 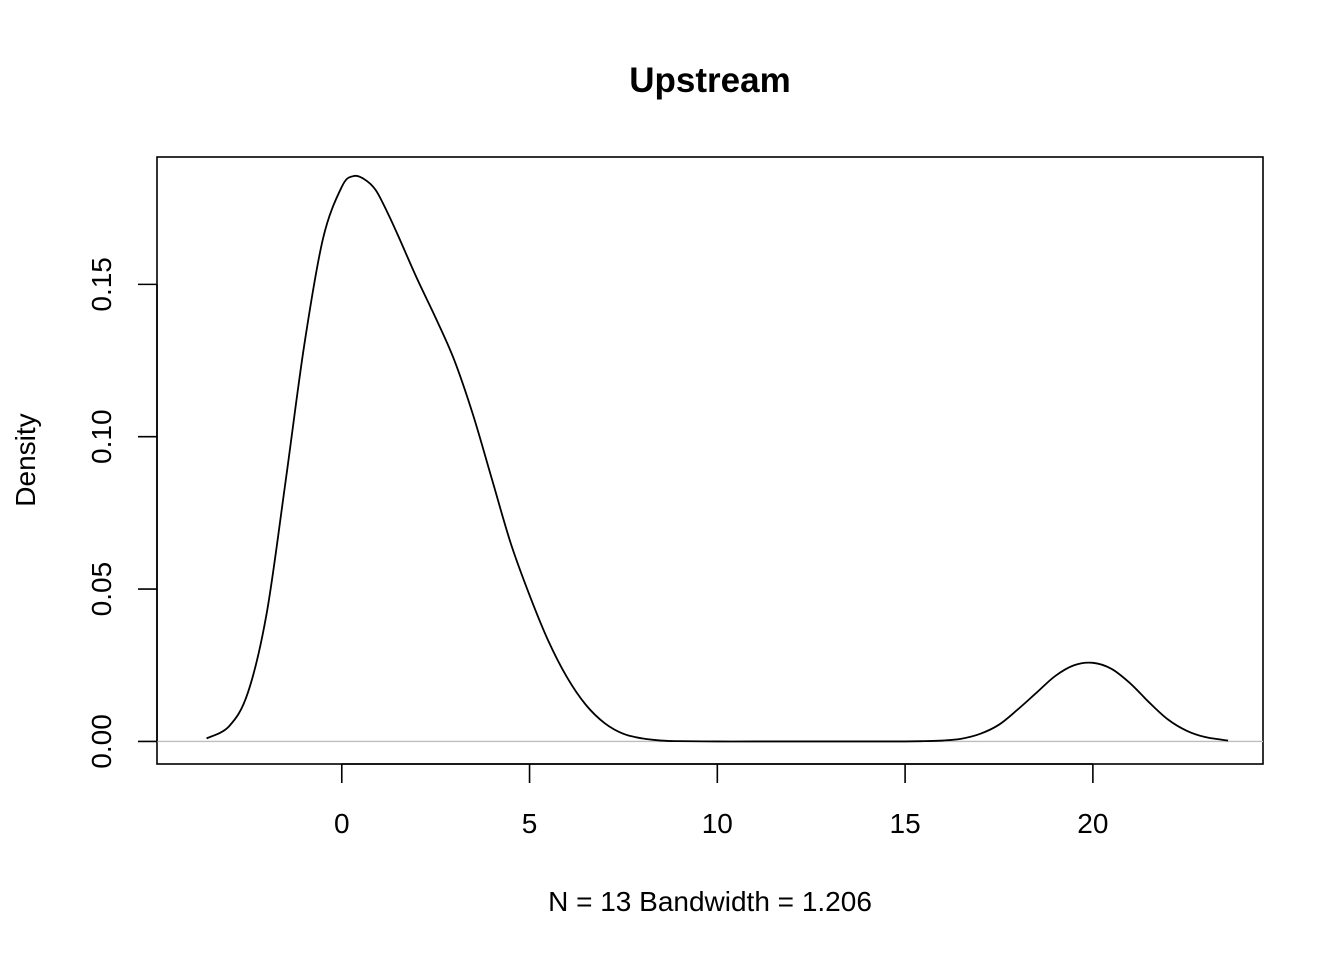 I want to click on y-axis: 0.00 0.05 0.10 0.15, so click(x=122, y=513).